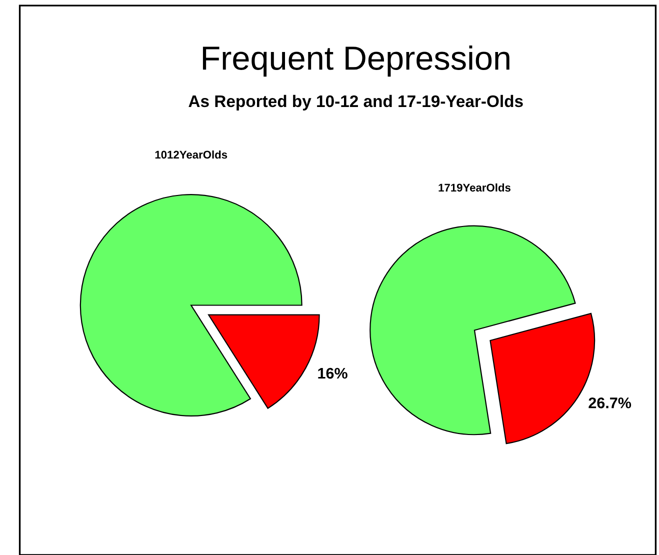  I want to click on text: As Reported by 10-12 and 17-19-Year-Olds, so click(355, 102).